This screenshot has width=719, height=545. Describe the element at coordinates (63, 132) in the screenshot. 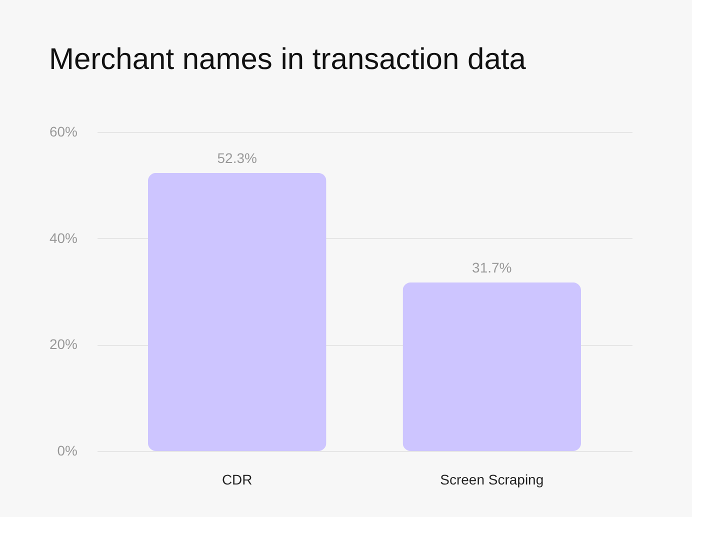

I see `y-tick-label: 60%` at that location.